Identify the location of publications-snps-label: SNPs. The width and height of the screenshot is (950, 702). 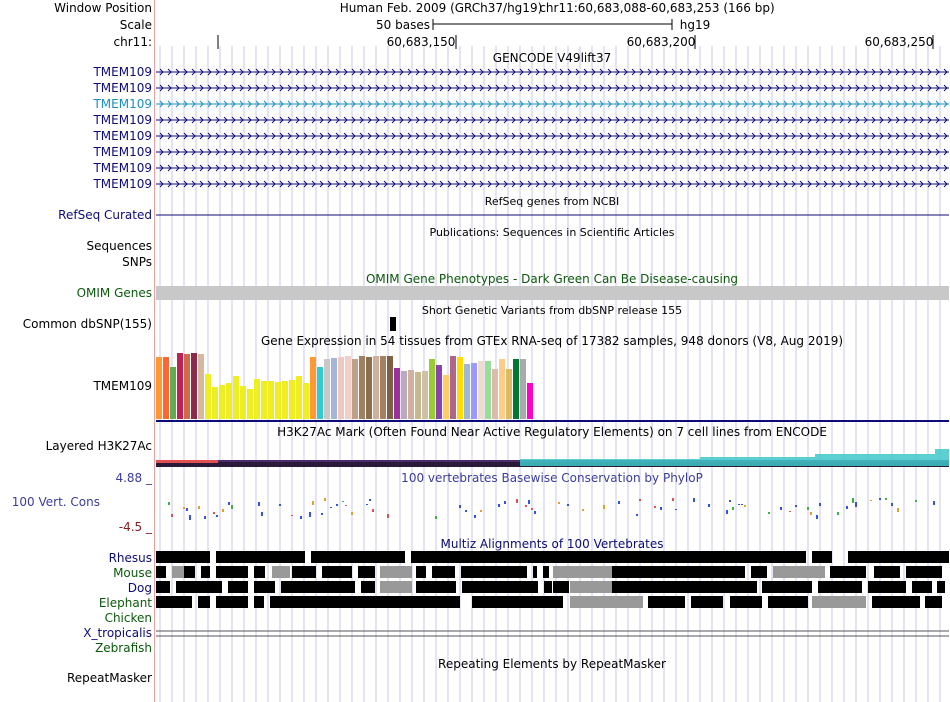
(137, 262).